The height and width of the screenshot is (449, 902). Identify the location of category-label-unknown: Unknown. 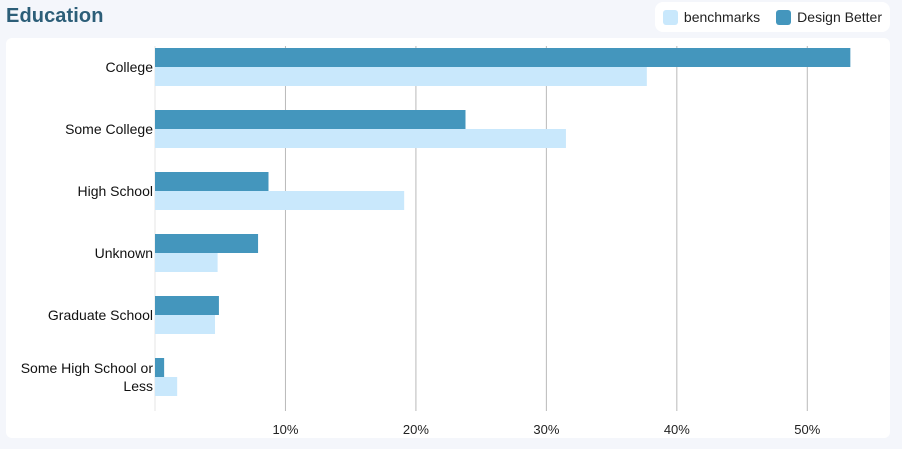
(124, 253).